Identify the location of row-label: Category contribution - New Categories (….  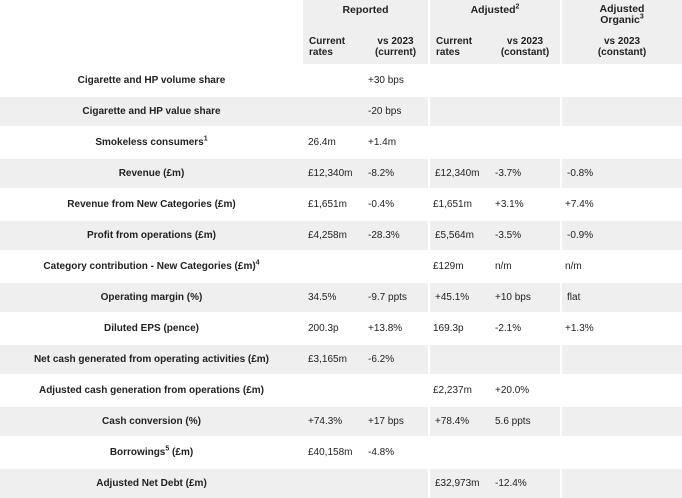
(151, 265).